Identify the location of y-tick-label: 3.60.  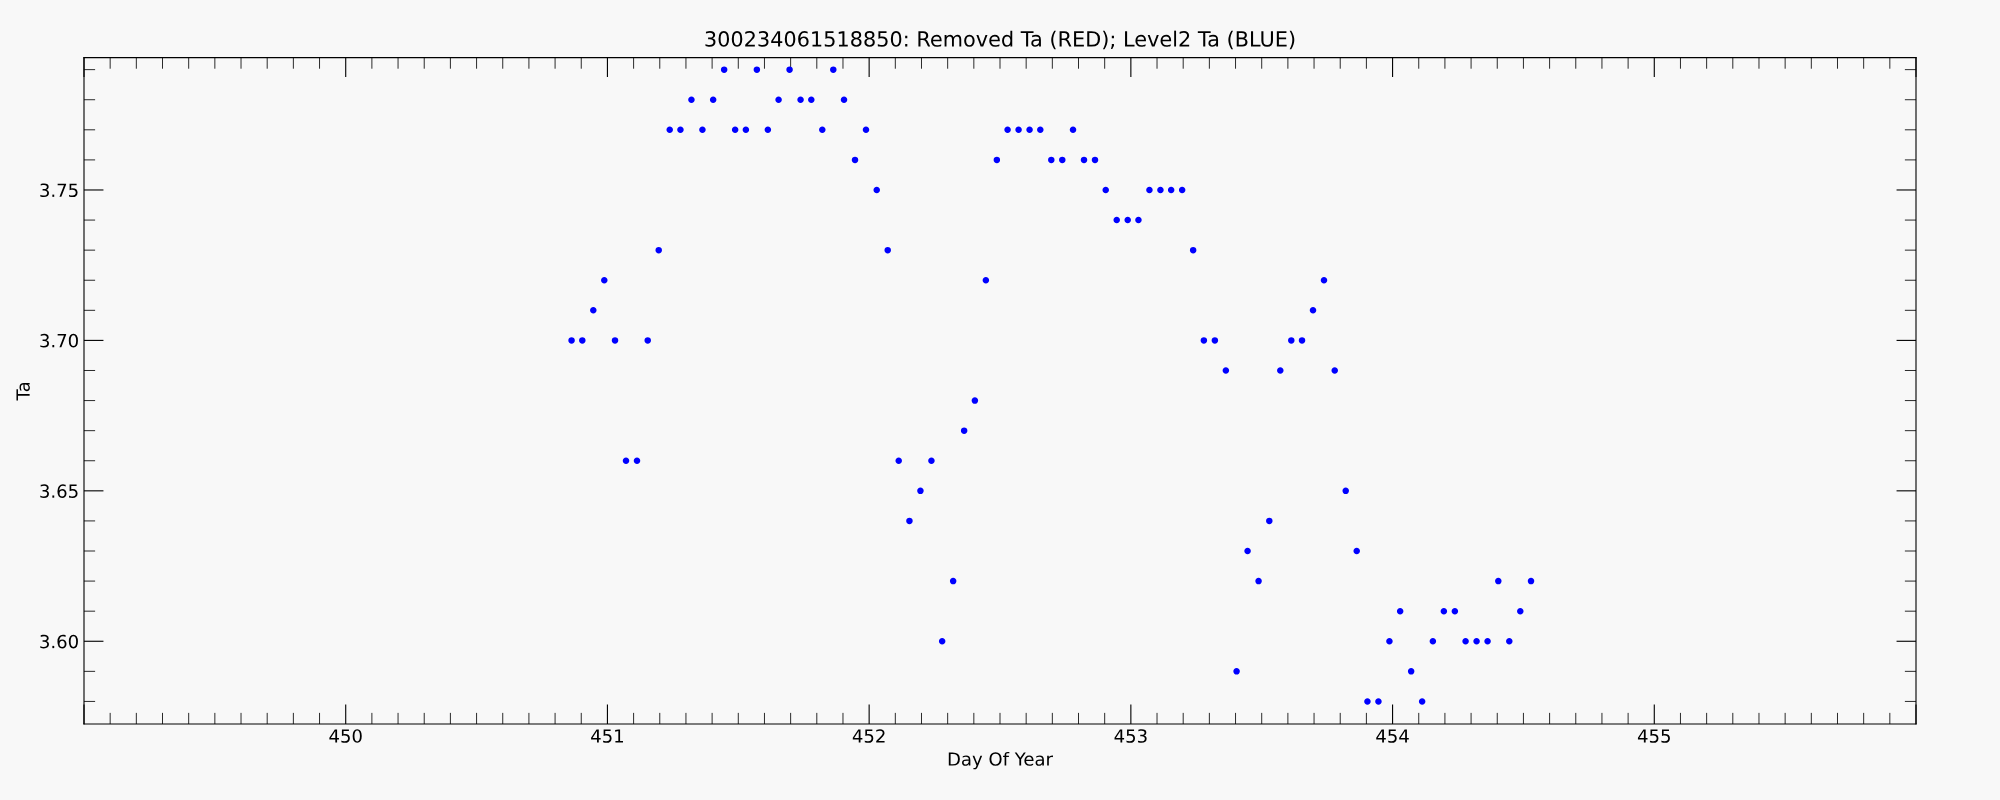
(59, 641).